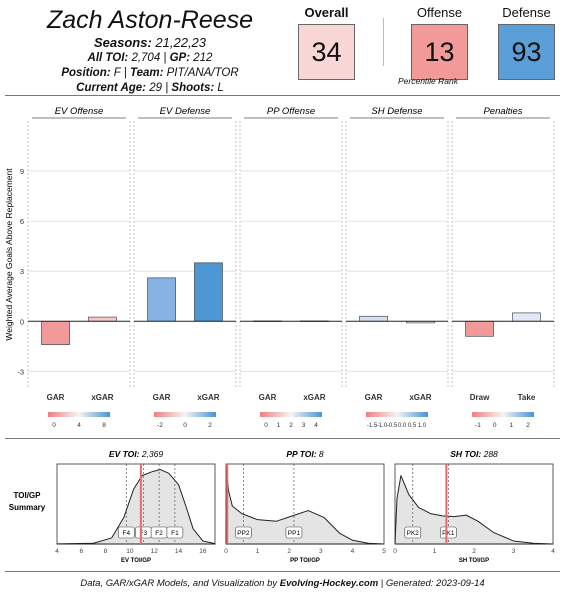 This screenshot has height=600, width=565. What do you see at coordinates (27, 507) in the screenshot?
I see `toi-ylabel-line2: Summary` at bounding box center [27, 507].